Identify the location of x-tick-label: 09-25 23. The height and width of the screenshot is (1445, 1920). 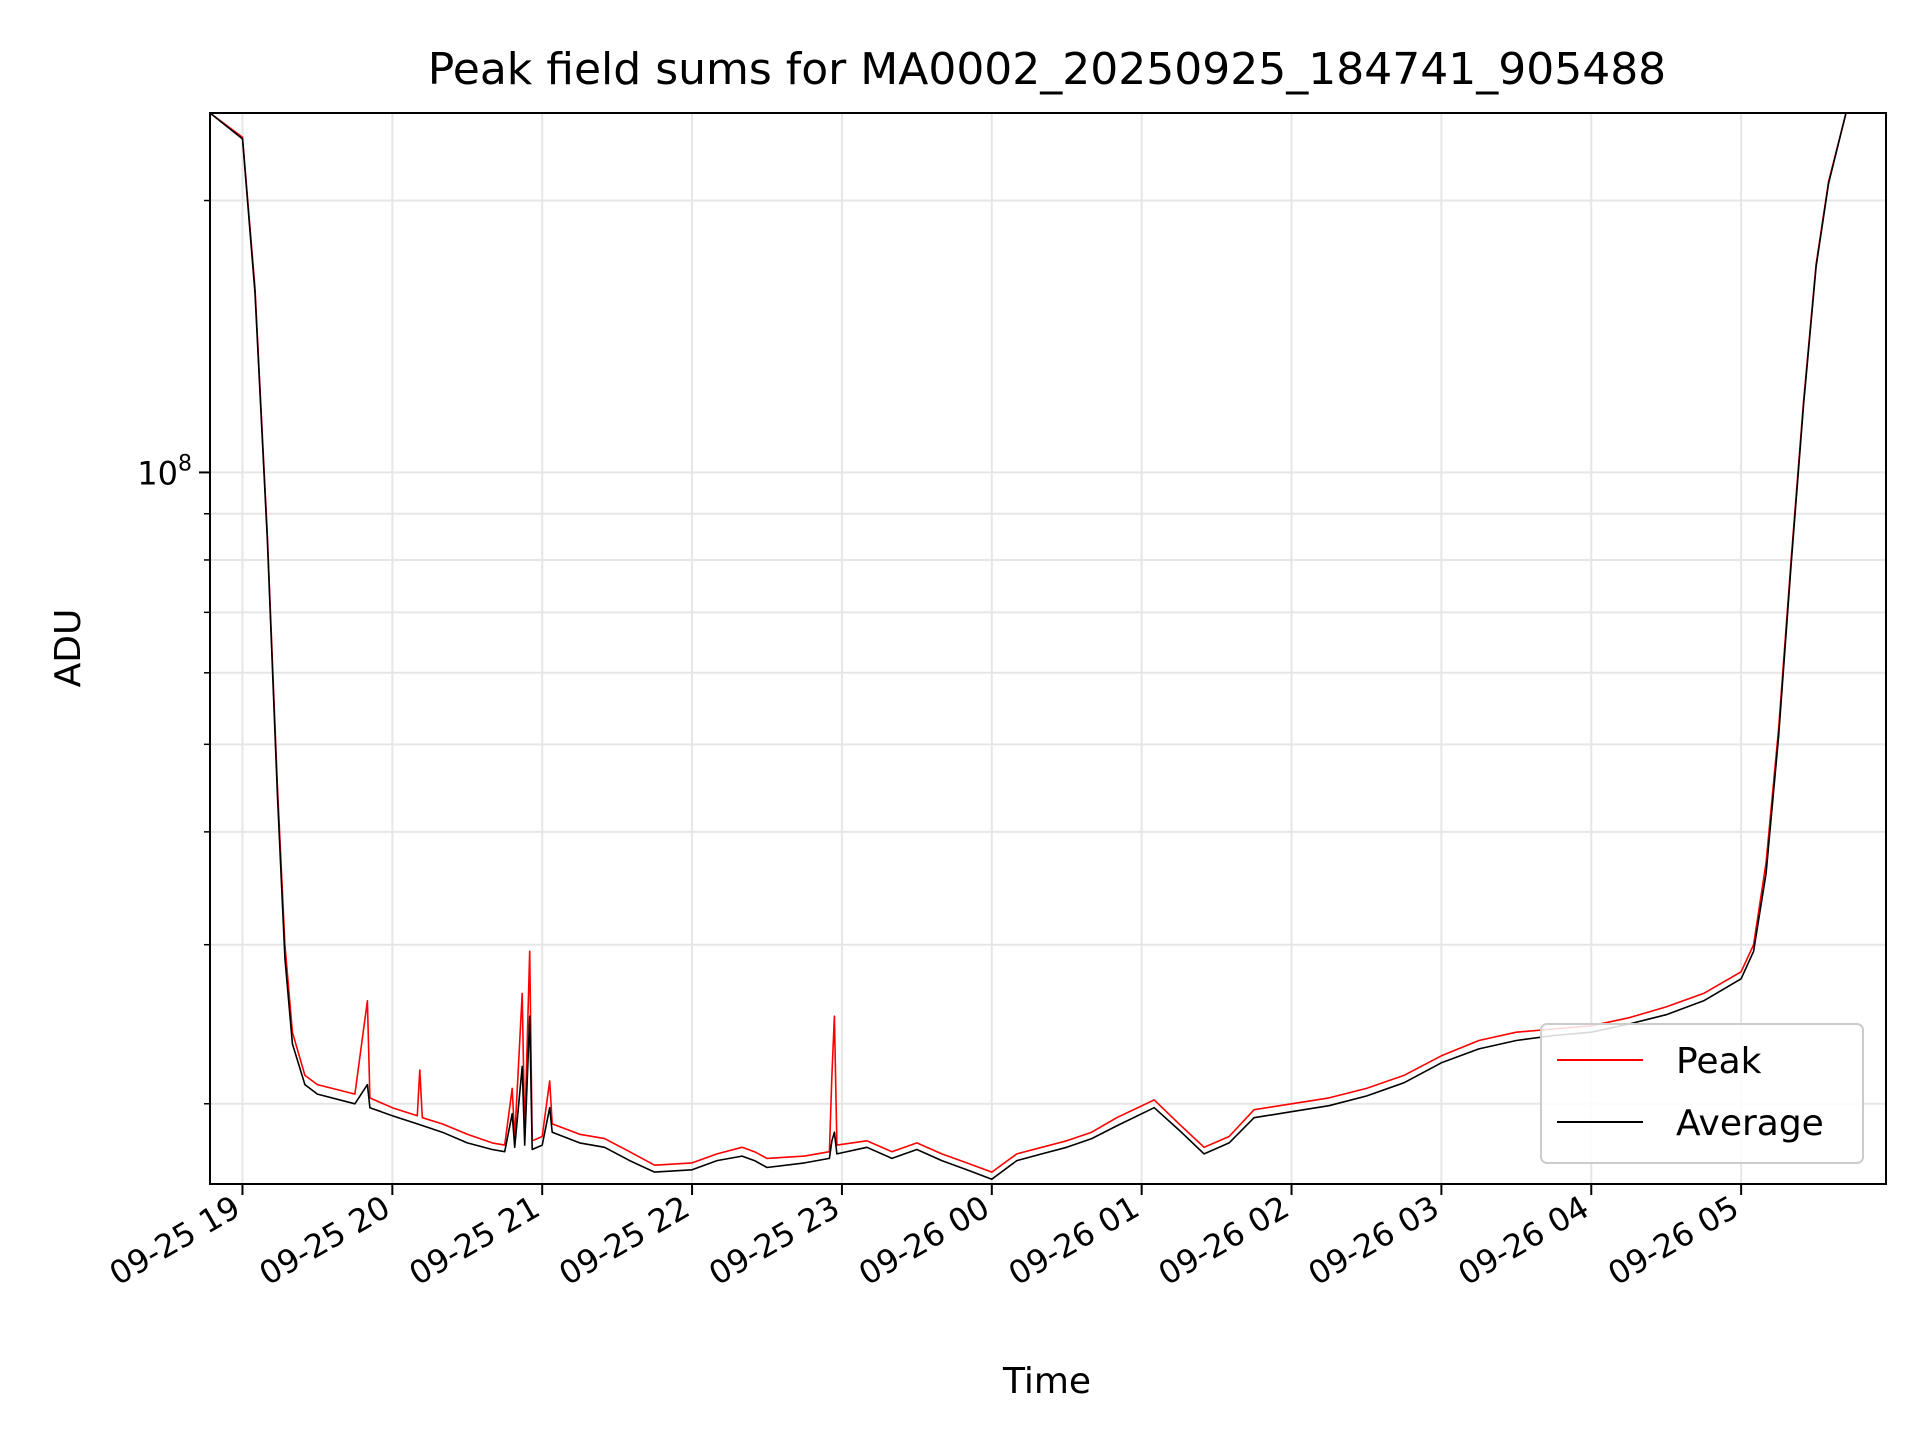
(774, 1240).